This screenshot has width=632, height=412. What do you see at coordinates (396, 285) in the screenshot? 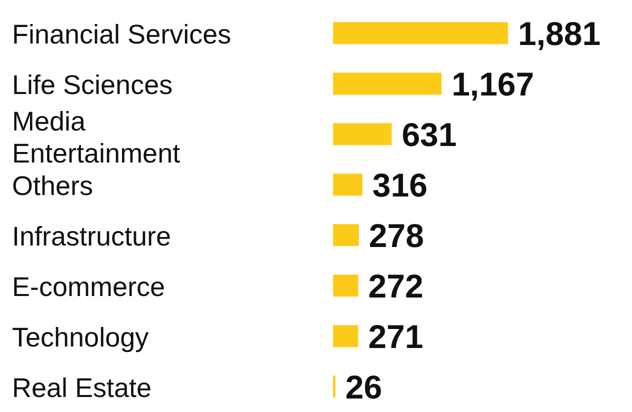
I see `data-label: 272` at bounding box center [396, 285].